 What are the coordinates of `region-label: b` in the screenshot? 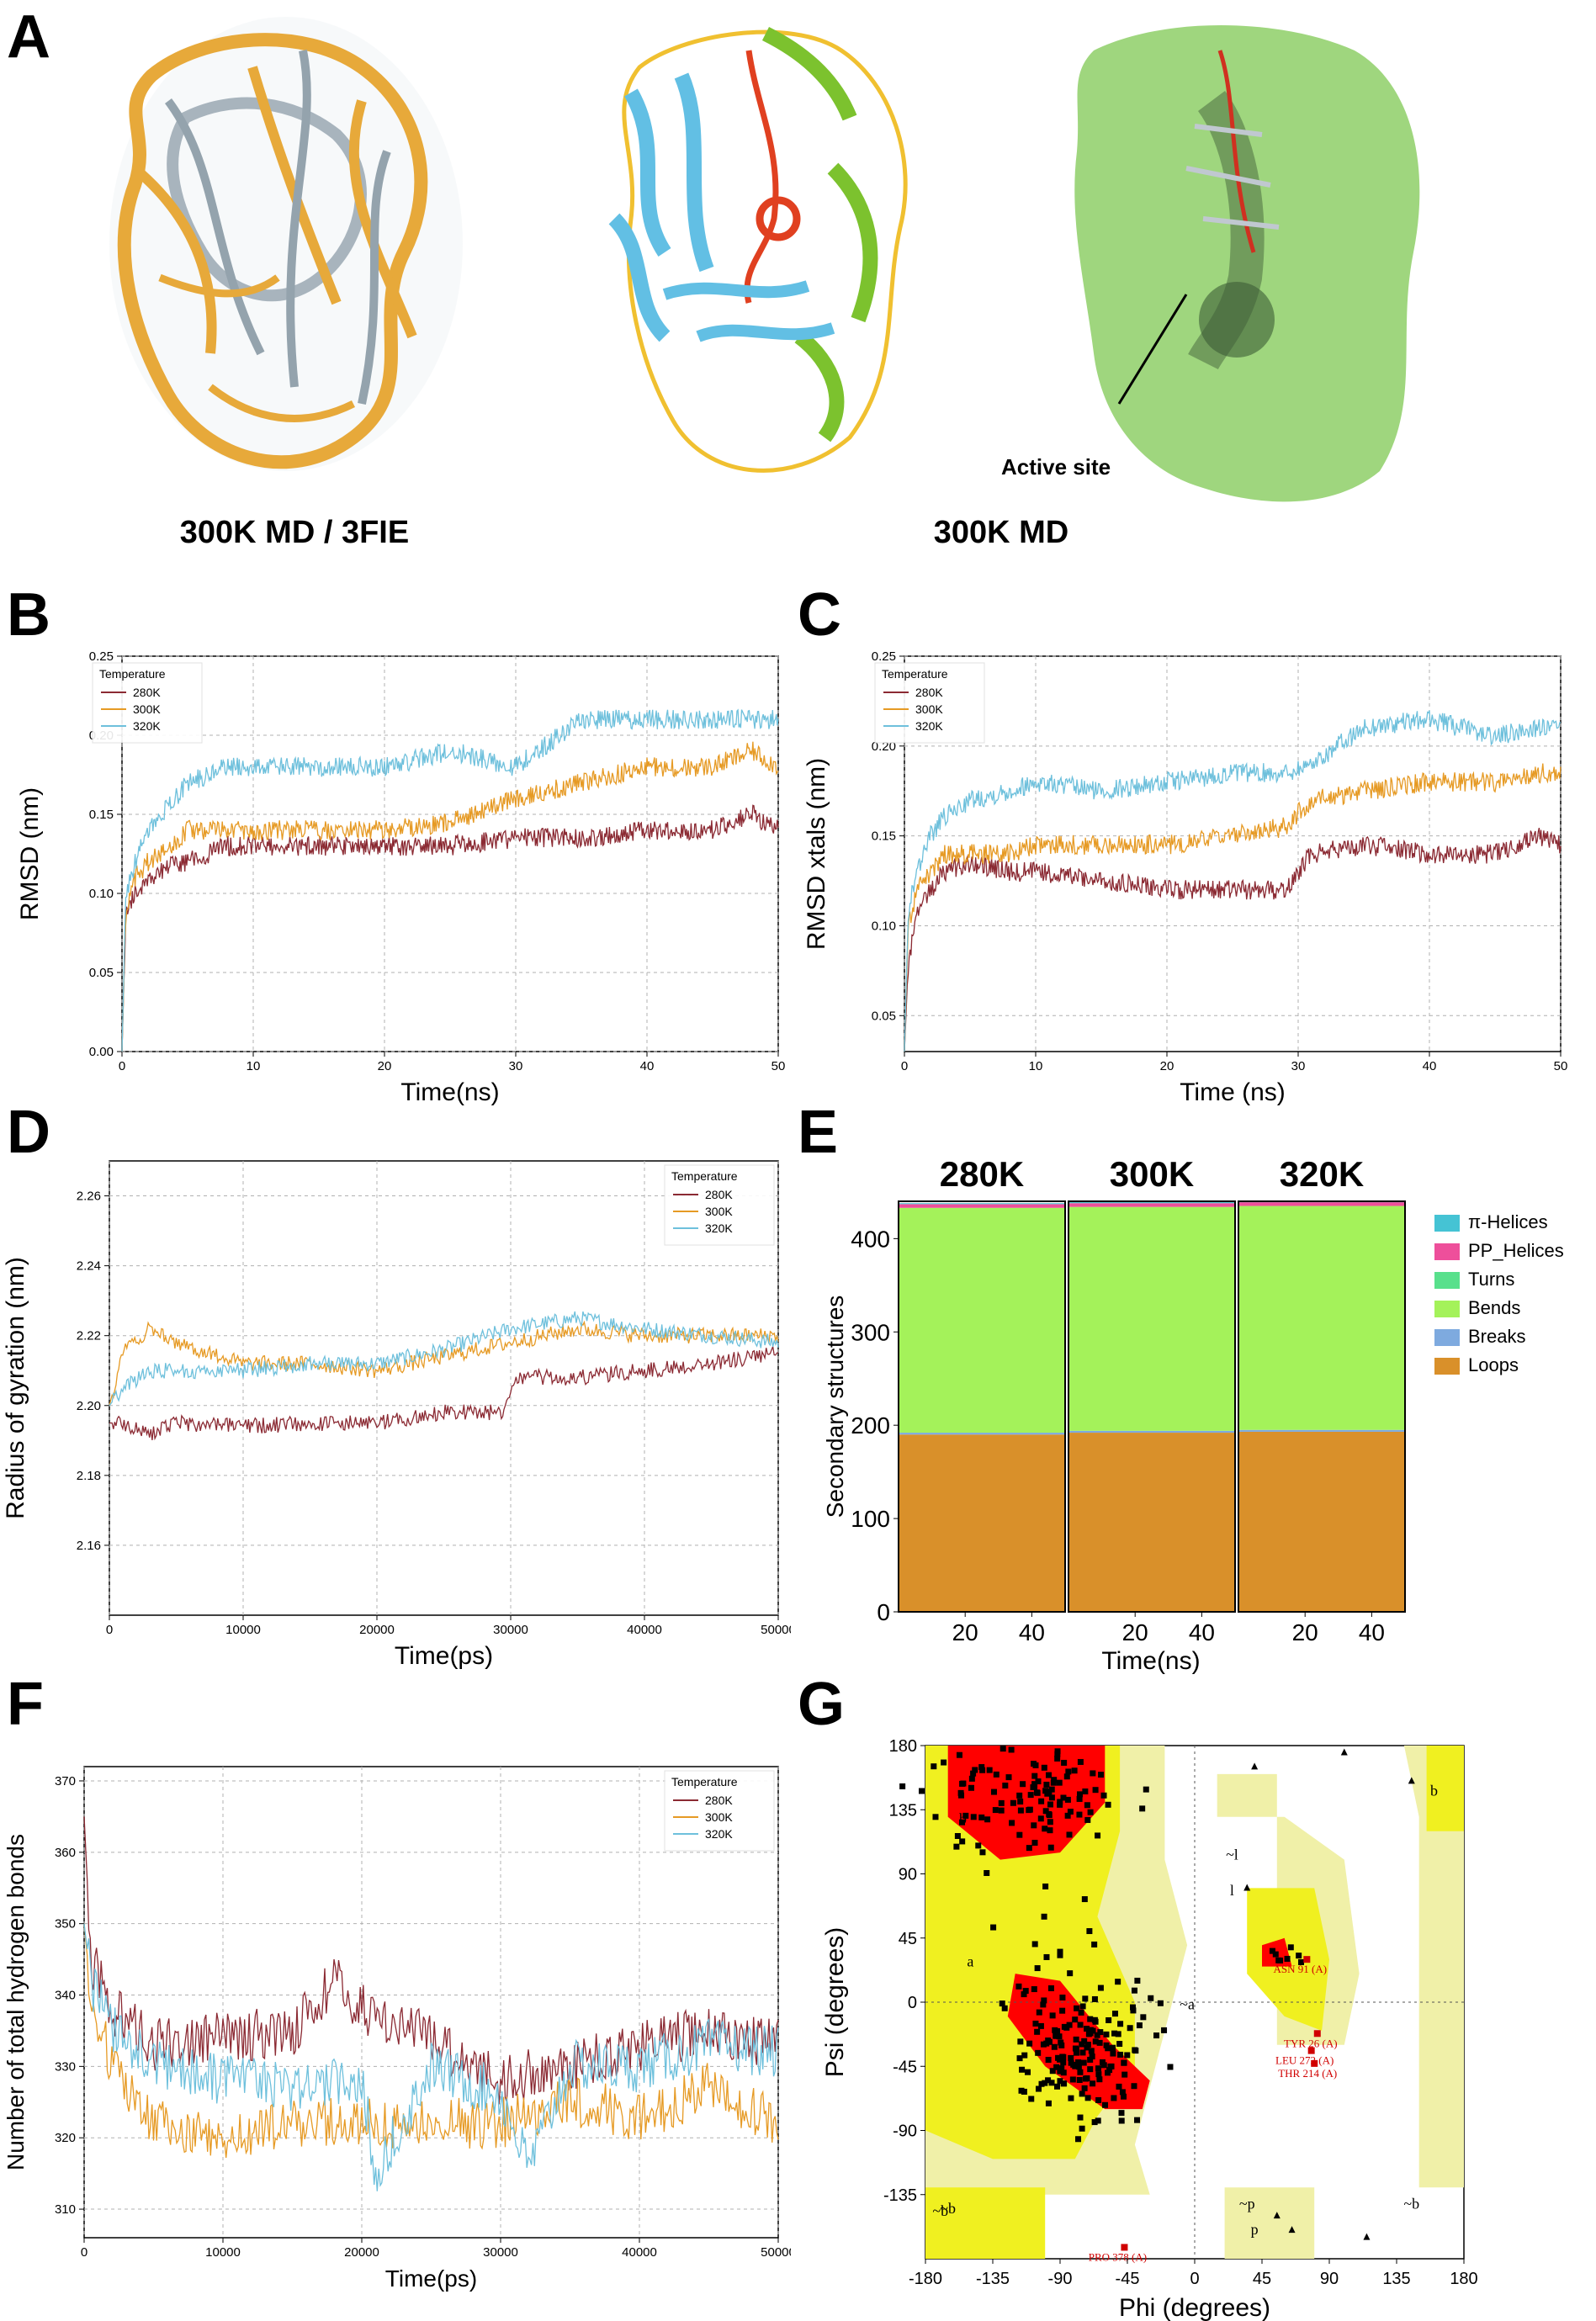 It's located at (1434, 1790).